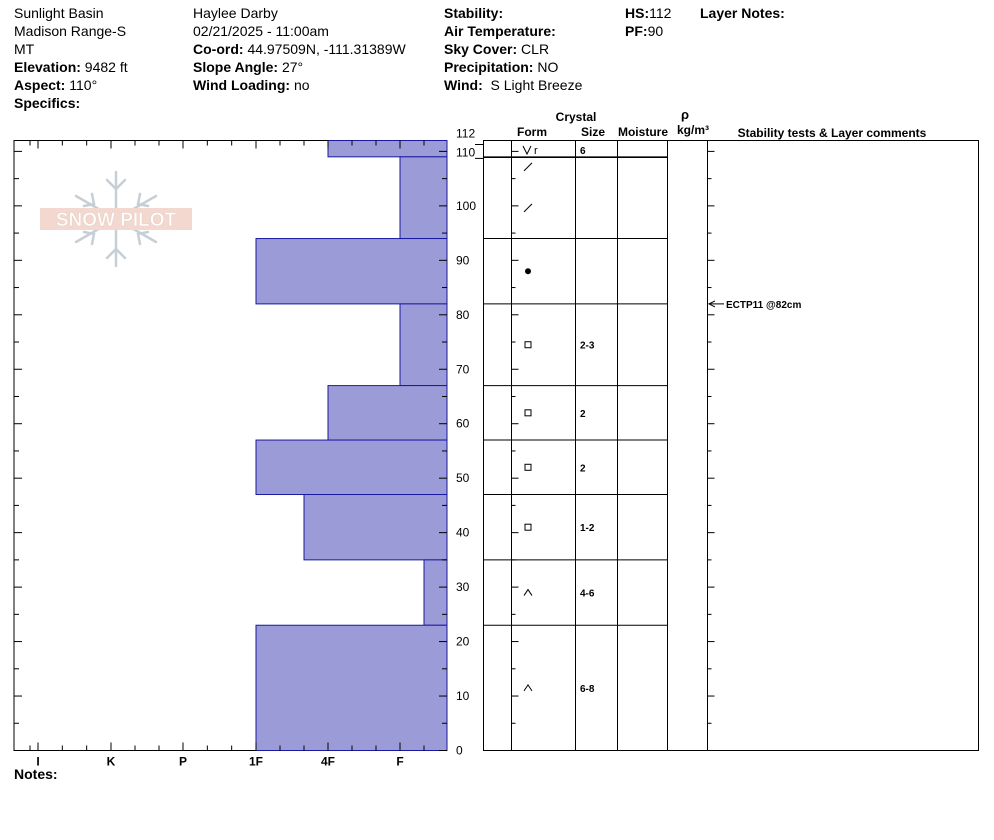  I want to click on hs-label: HS:, so click(637, 13).